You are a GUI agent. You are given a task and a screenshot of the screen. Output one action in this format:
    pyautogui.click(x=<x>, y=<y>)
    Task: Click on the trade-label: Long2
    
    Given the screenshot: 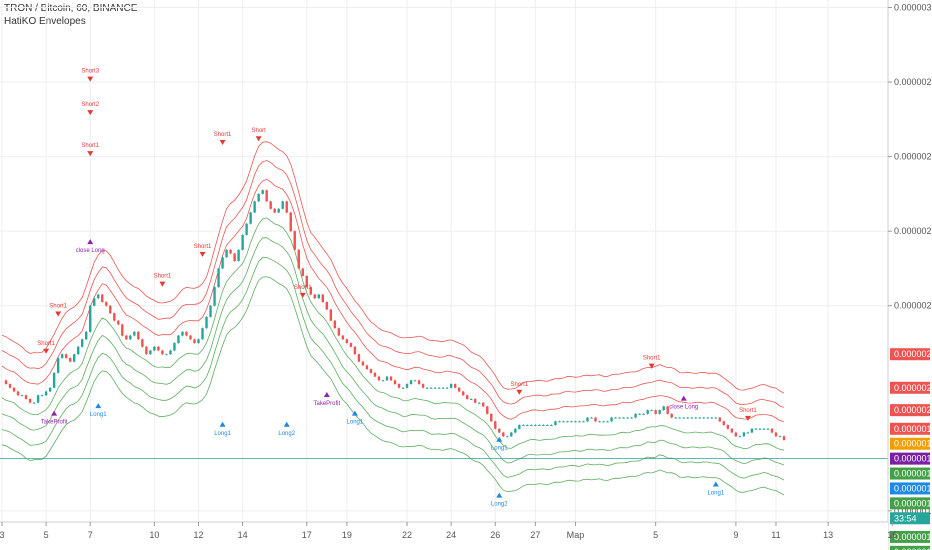 What is the action you would take?
    pyautogui.click(x=499, y=505)
    